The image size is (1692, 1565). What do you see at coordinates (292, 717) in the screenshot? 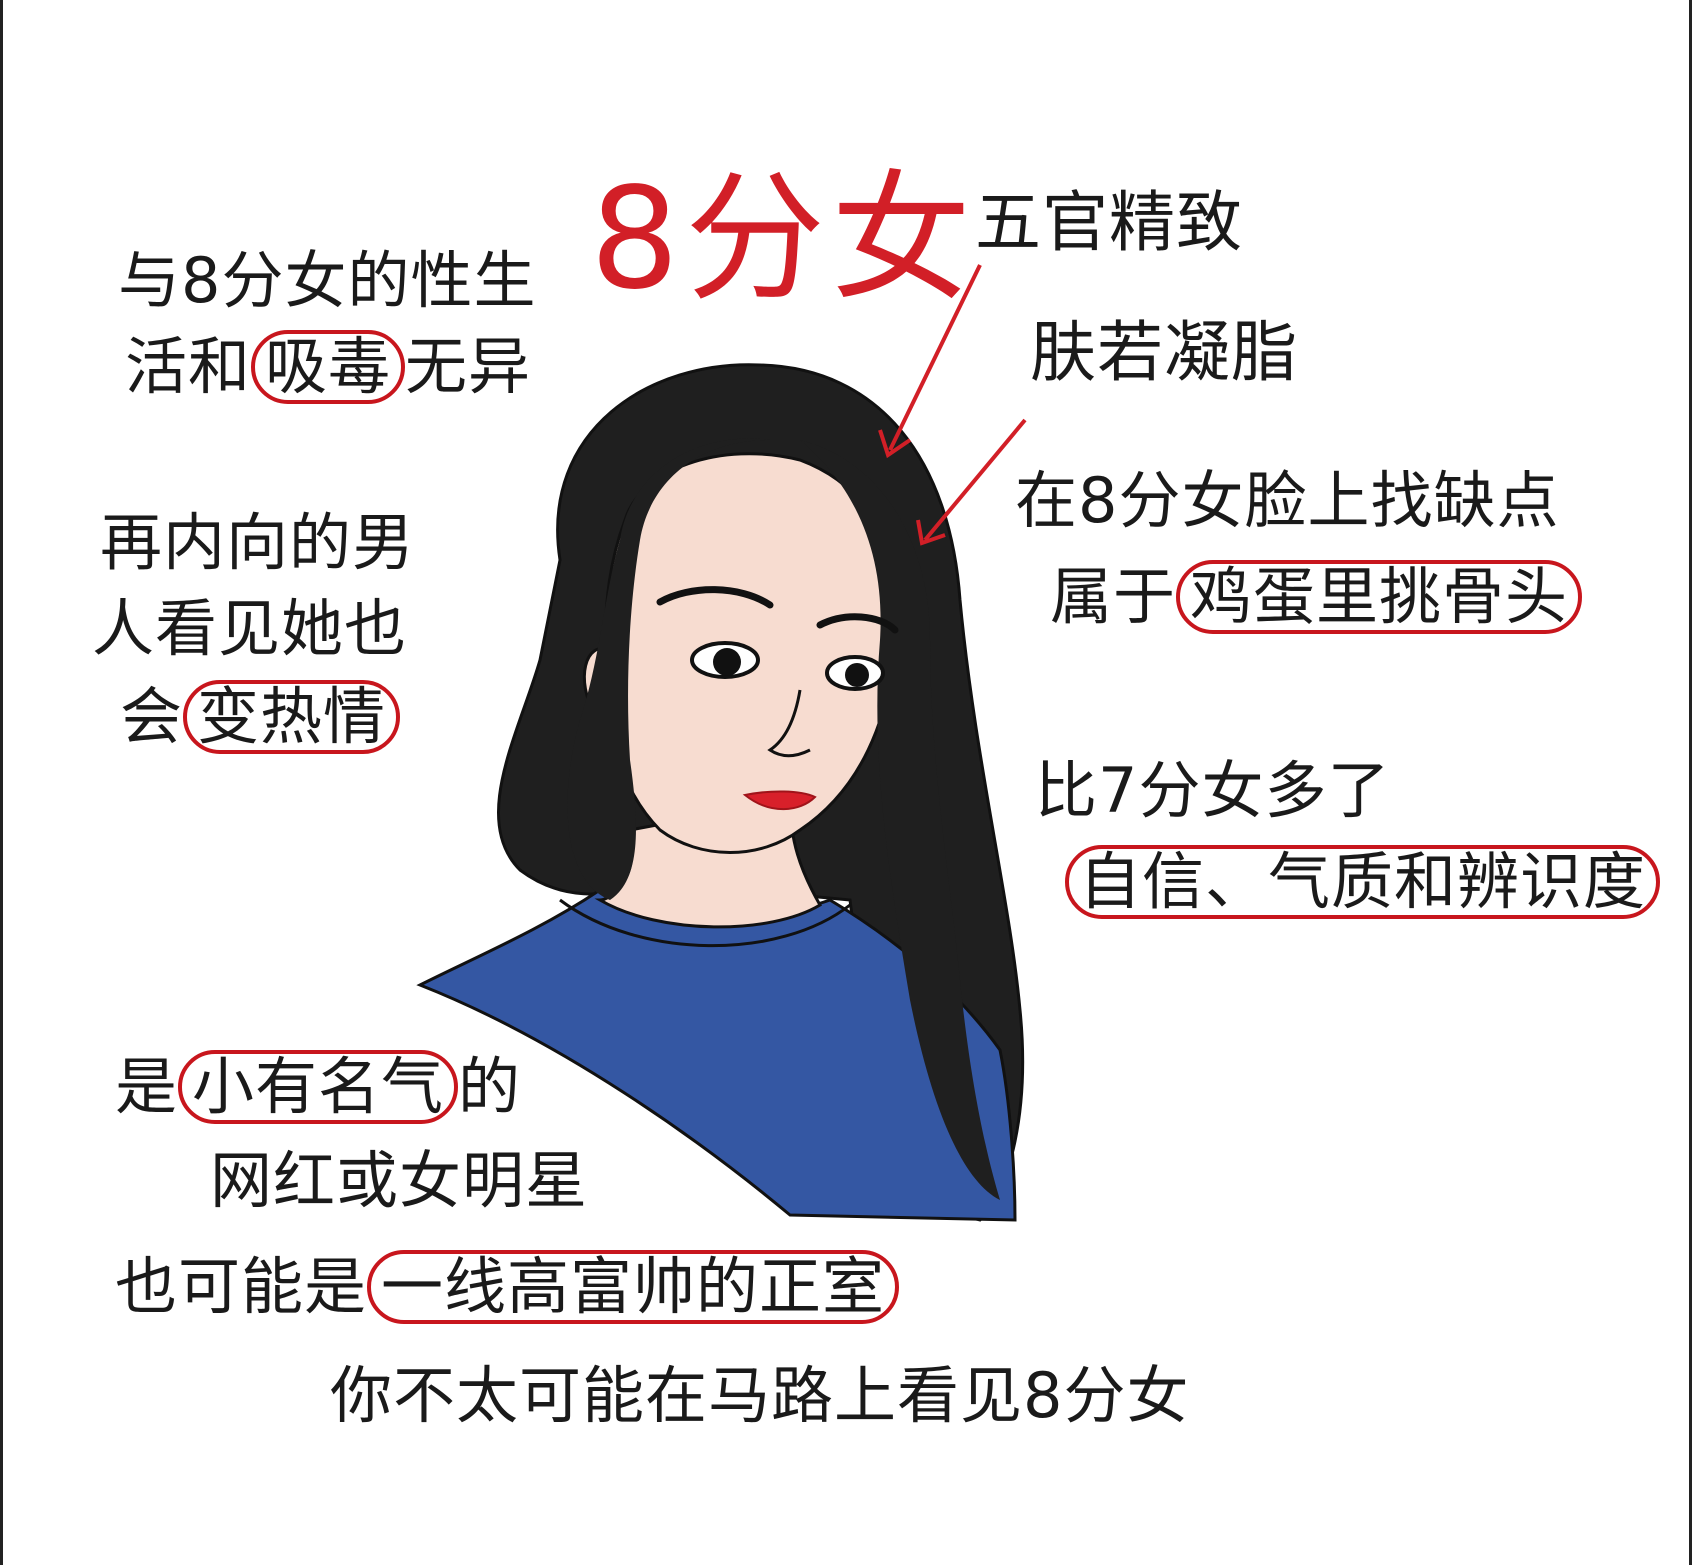
I see `circled-bian-reqing: 变热情` at bounding box center [292, 717].